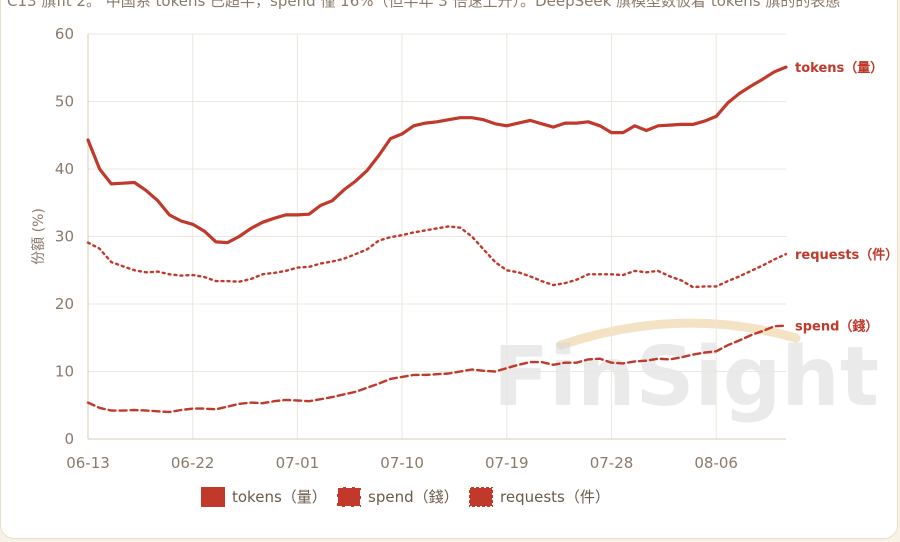  I want to click on legend-item: requests（件）, so click(539, 497).